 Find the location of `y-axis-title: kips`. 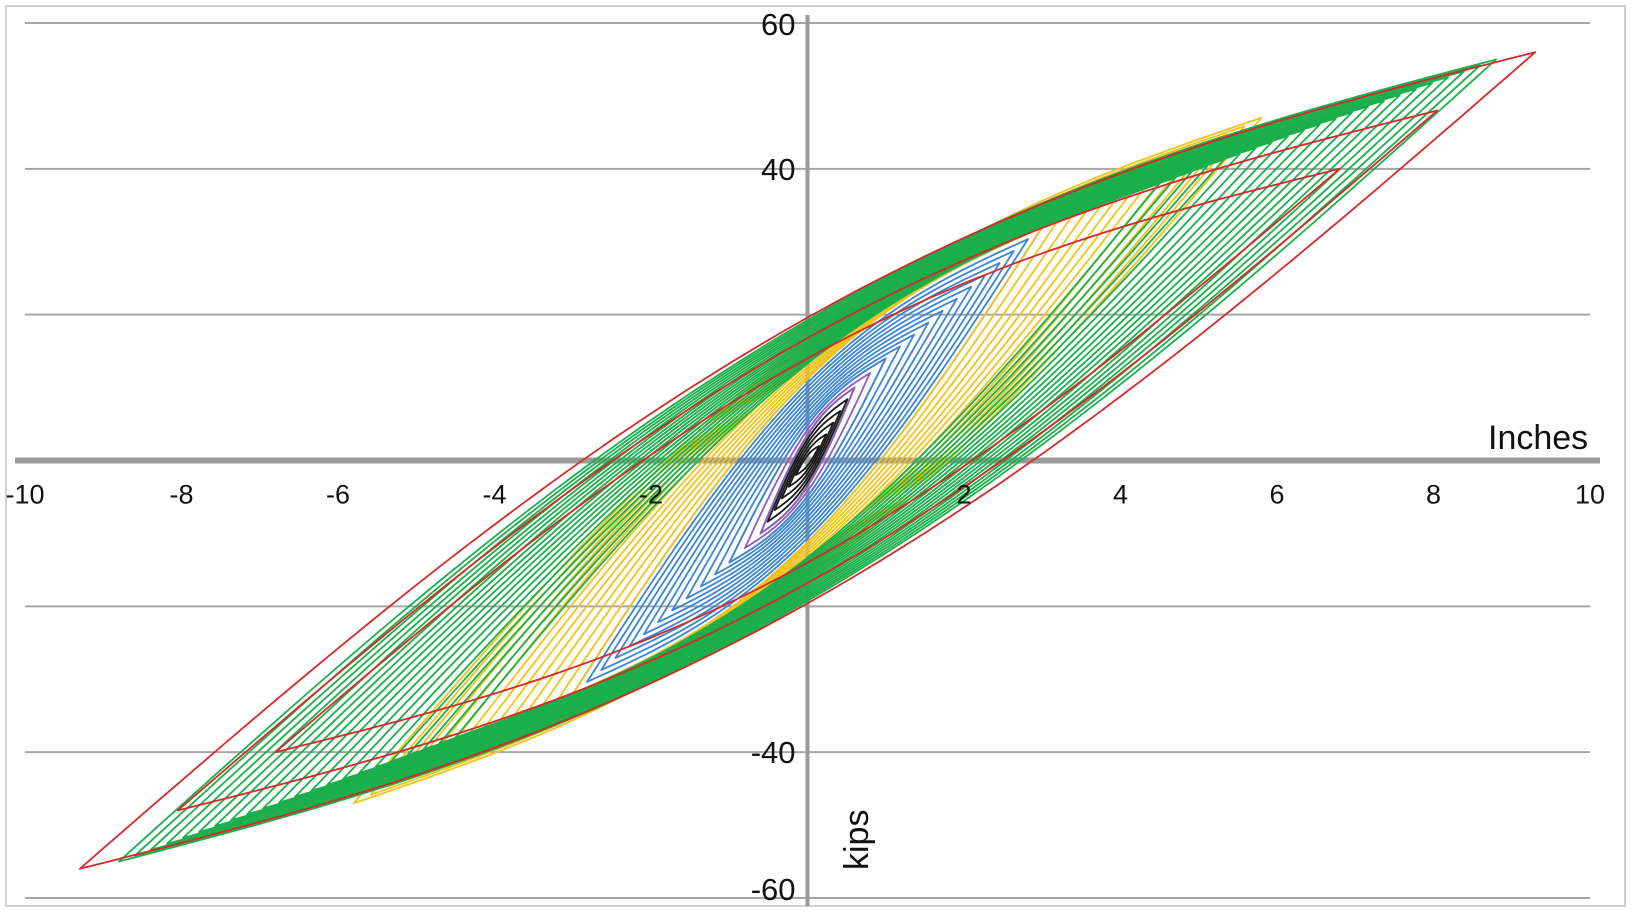

y-axis-title: kips is located at coordinates (857, 840).